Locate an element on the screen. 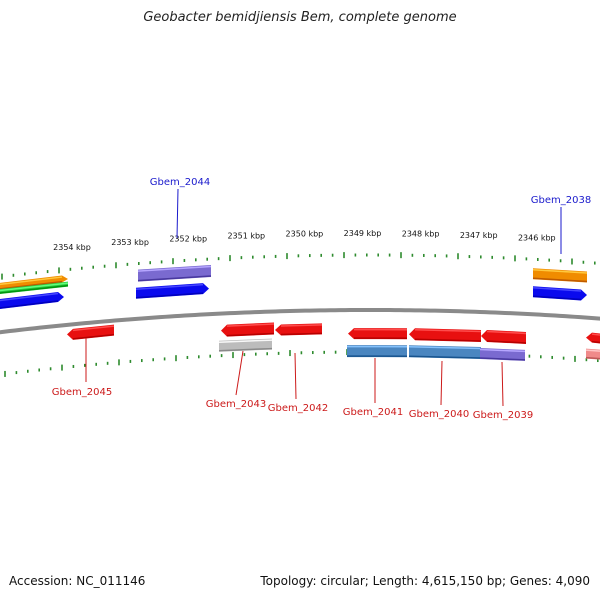 The image size is (600, 600). feature-steelblue-2041 is located at coordinates (377, 351).